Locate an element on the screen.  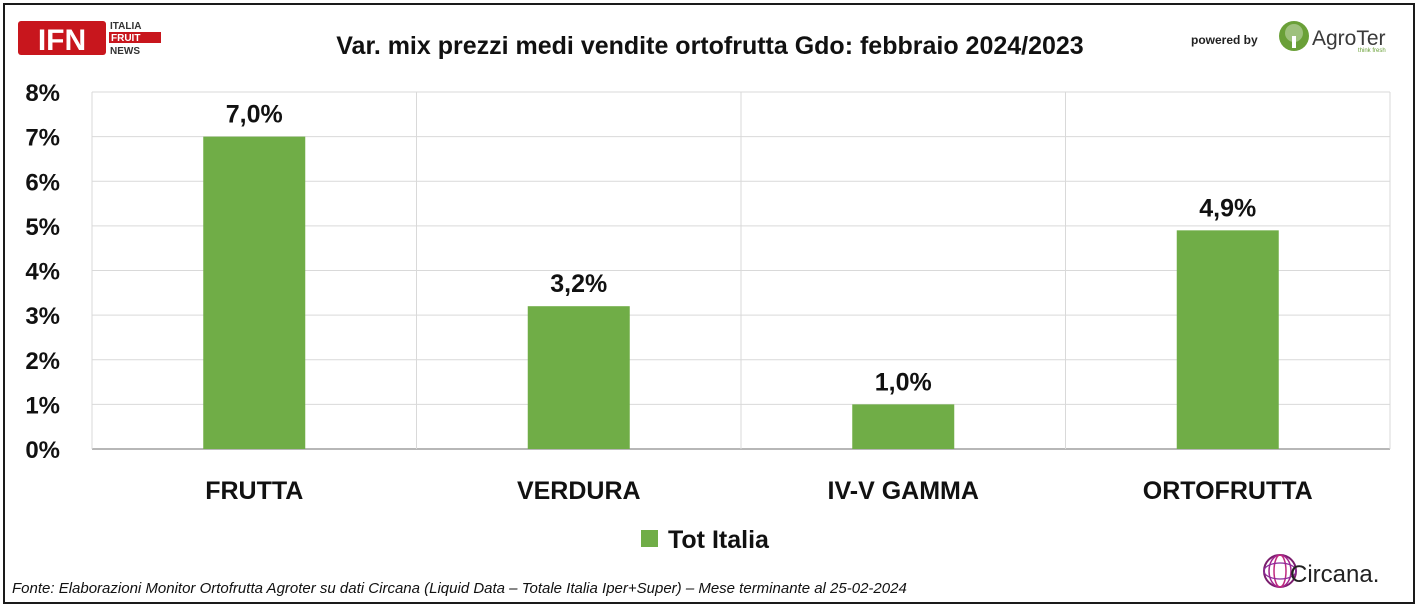
y-tick-label: 6% is located at coordinates (42, 182).